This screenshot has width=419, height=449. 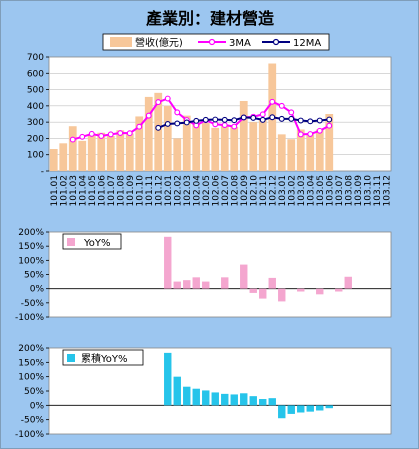 I want to click on x-tick-label: 102.04, so click(x=197, y=191).